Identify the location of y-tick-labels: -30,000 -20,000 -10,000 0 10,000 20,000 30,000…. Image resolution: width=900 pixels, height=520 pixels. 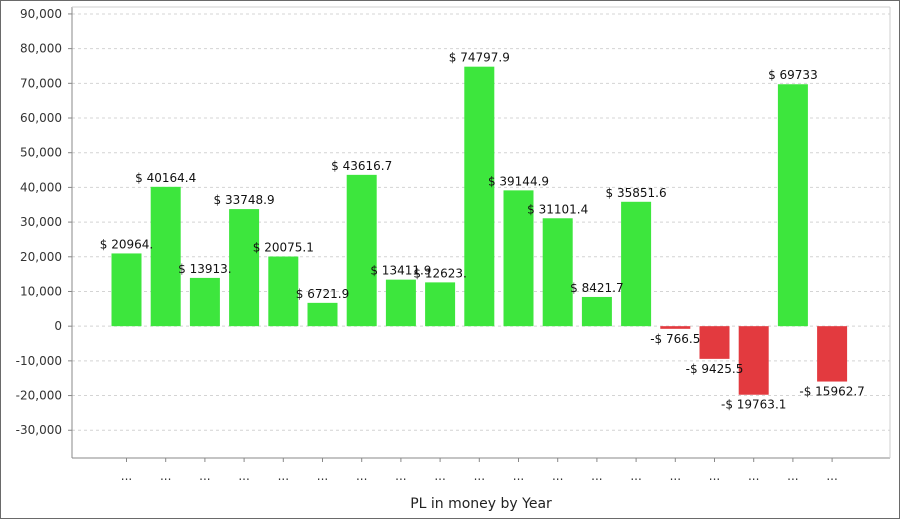
(39, 222).